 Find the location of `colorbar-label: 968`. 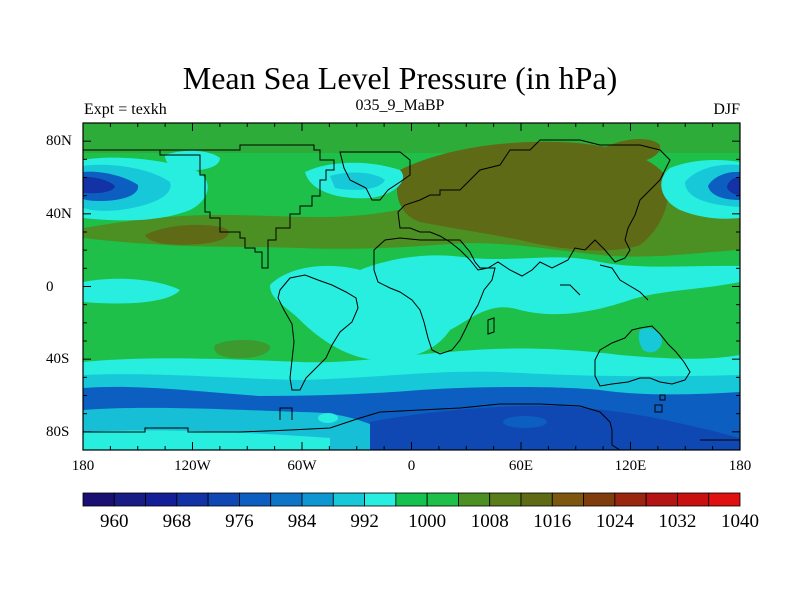

colorbar-label: 968 is located at coordinates (177, 521).